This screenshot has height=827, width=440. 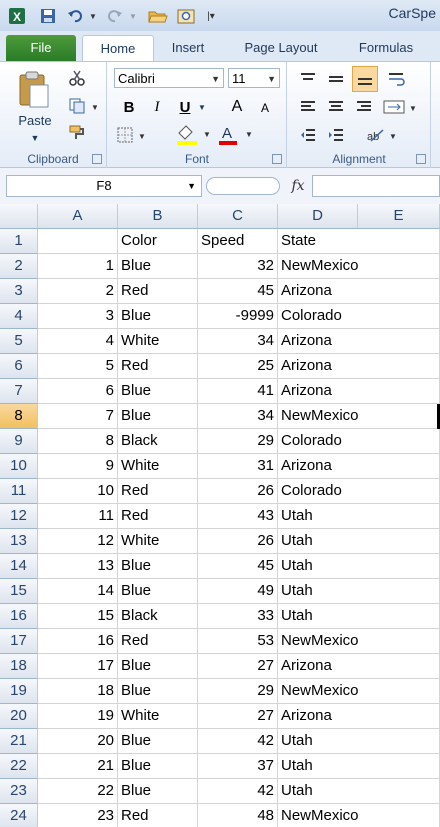 What do you see at coordinates (78, 316) in the screenshot?
I see `cell-a: 3` at bounding box center [78, 316].